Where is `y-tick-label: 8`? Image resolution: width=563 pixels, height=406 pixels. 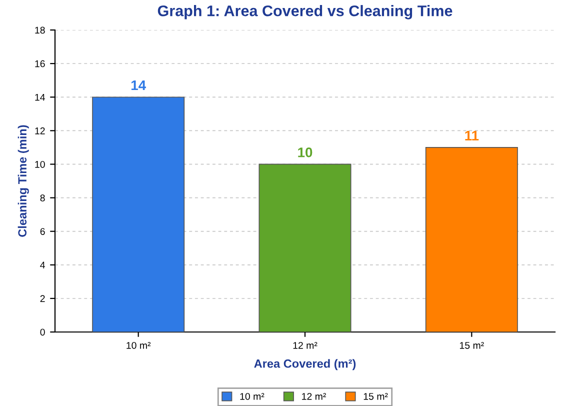 y-tick-label: 8 is located at coordinates (42, 198).